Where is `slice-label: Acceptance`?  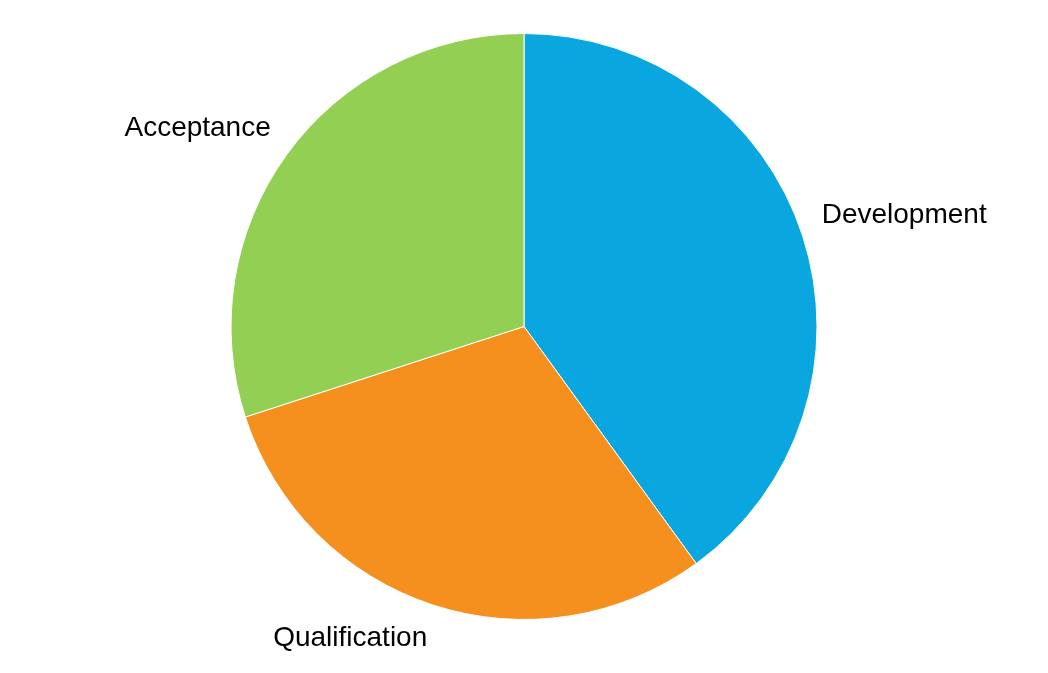
slice-label: Acceptance is located at coordinates (197, 127).